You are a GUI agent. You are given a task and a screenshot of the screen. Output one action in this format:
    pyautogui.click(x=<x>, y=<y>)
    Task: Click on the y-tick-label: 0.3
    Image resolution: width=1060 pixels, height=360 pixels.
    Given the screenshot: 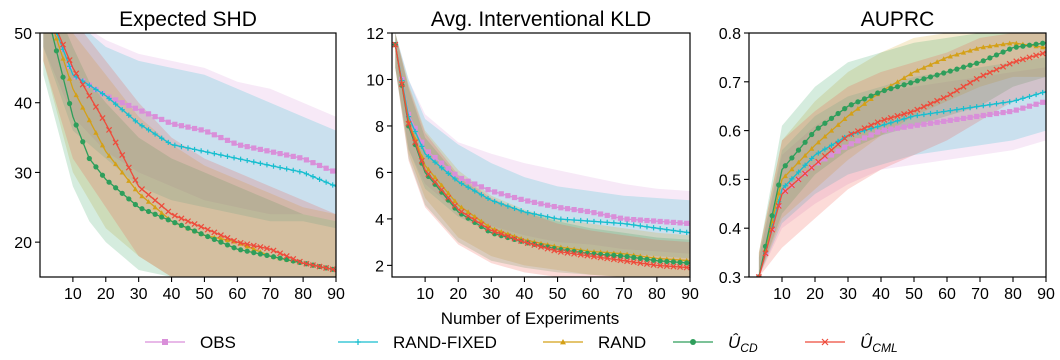 What is the action you would take?
    pyautogui.click(x=730, y=278)
    